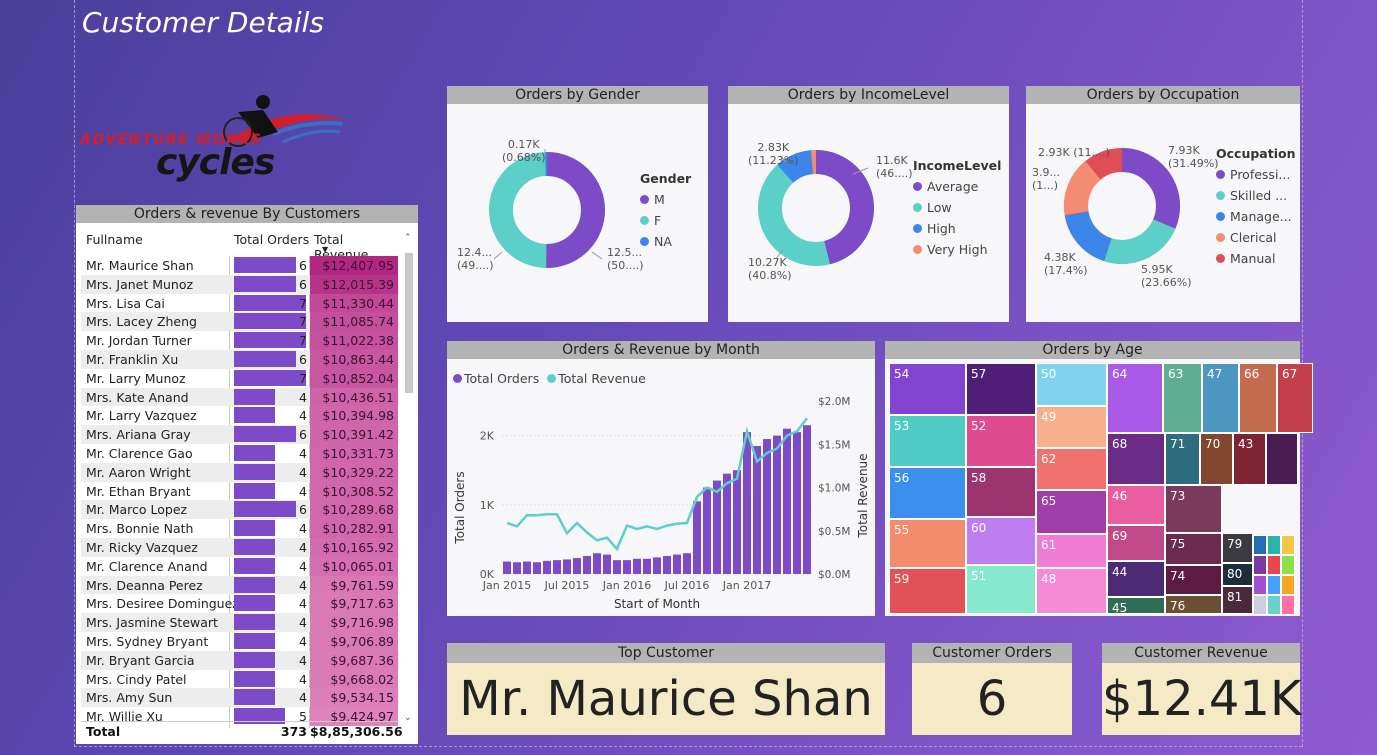 The image size is (1377, 755). Describe the element at coordinates (1237, 548) in the screenshot. I see `treemap-cell: 79` at that location.